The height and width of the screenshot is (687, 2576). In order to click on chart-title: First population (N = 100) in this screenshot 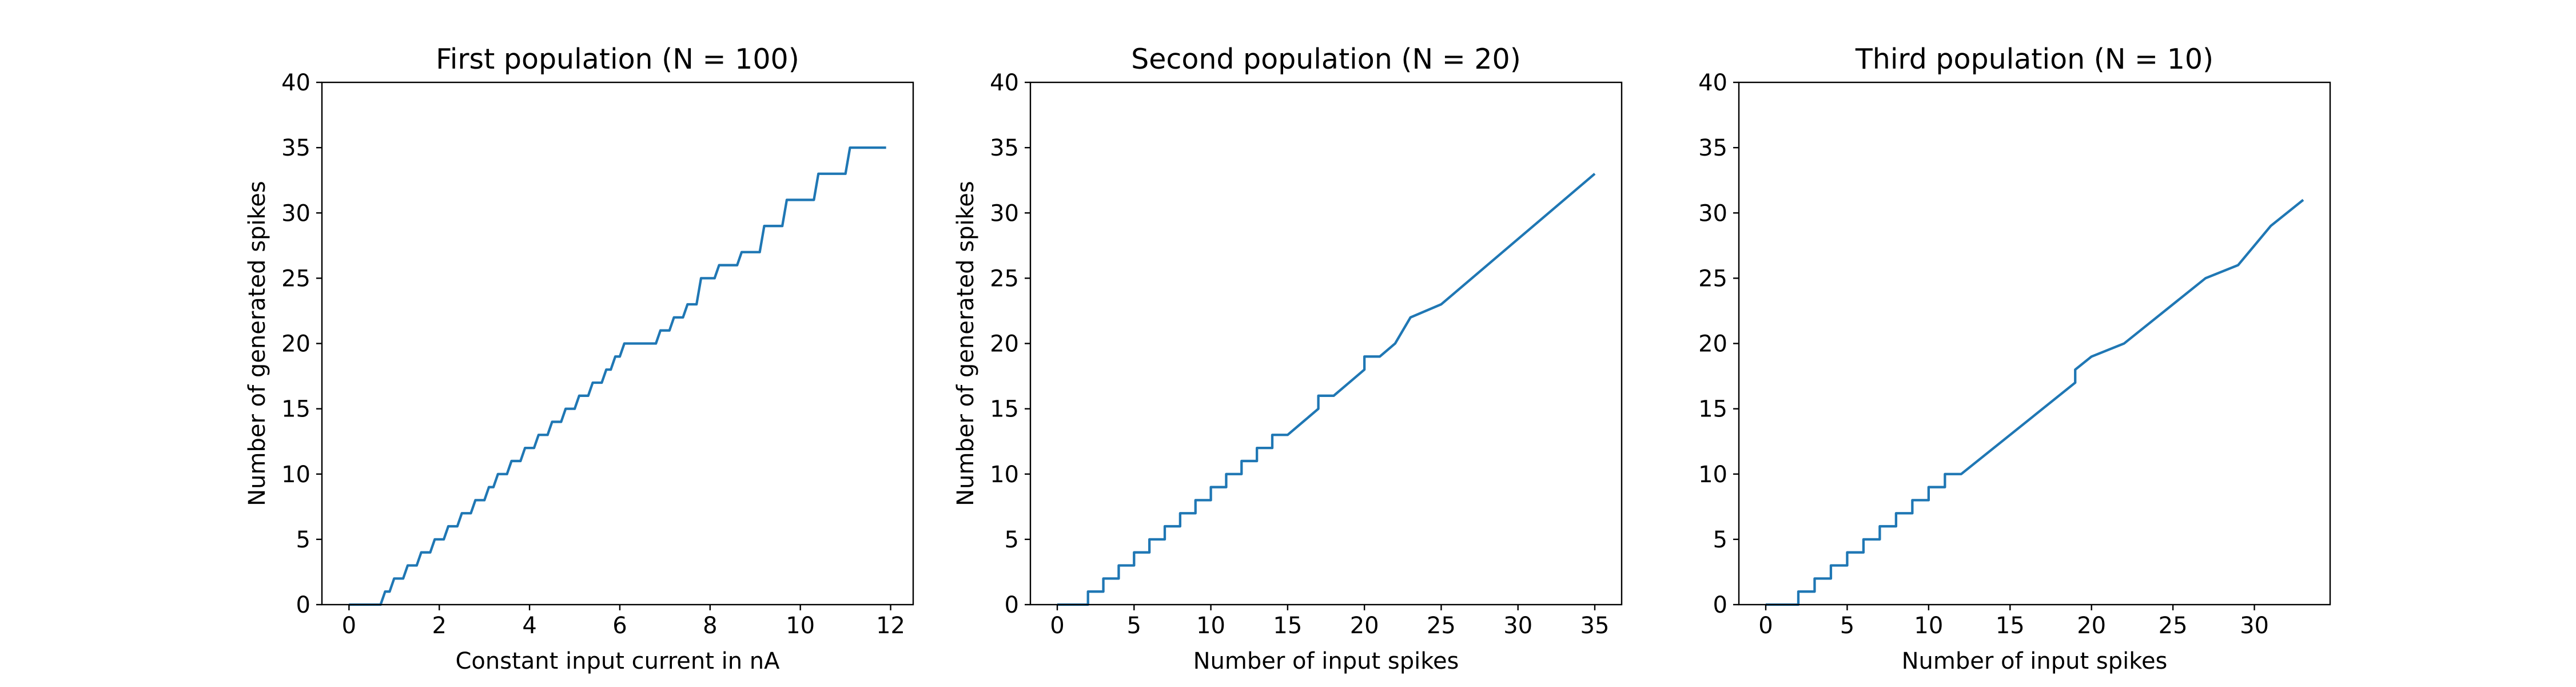, I will do `click(618, 59)`.